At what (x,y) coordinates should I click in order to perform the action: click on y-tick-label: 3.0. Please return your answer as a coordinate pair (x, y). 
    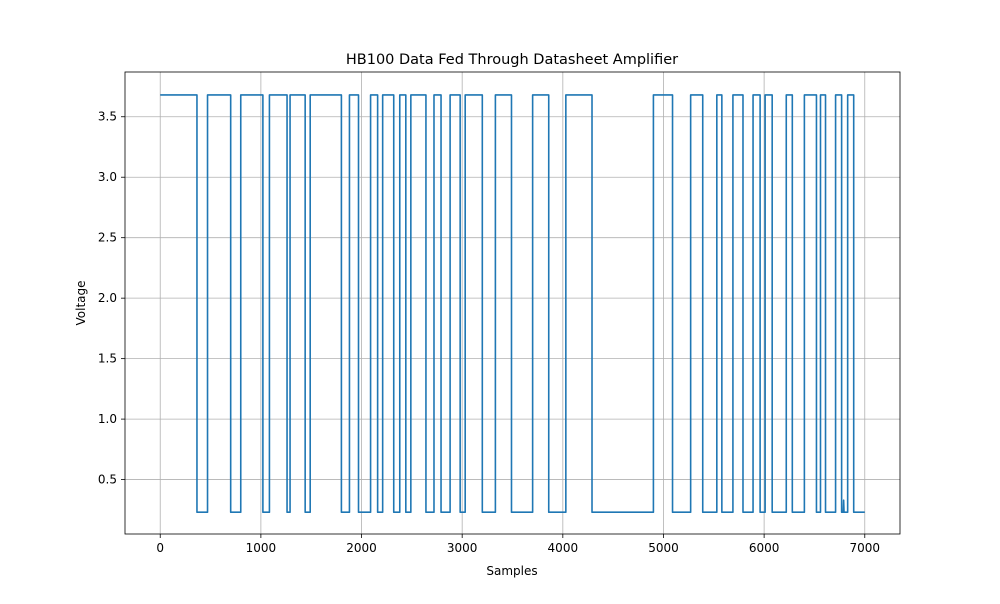
    Looking at the image, I should click on (107, 177).